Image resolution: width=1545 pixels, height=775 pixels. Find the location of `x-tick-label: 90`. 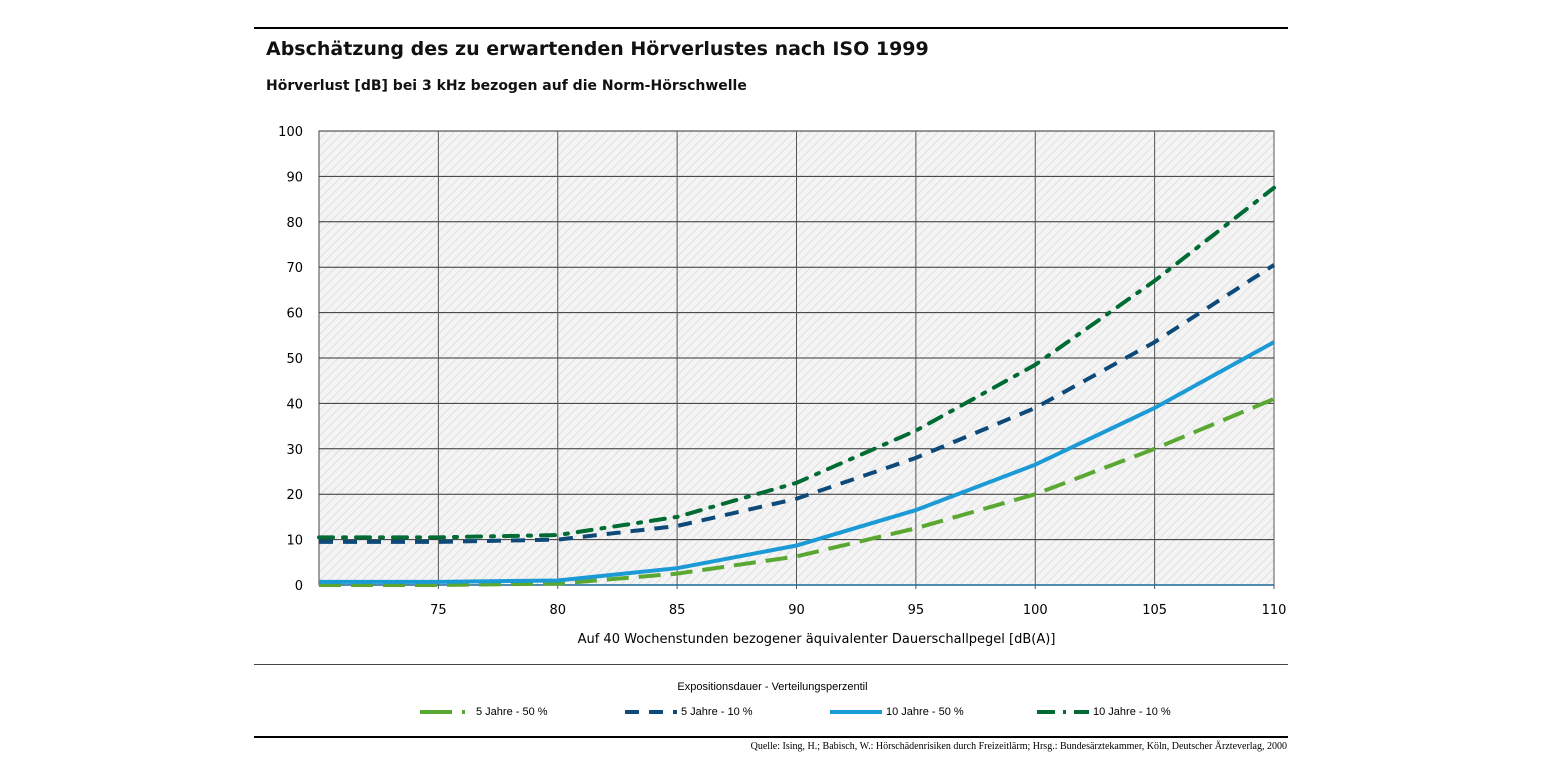

x-tick-label: 90 is located at coordinates (796, 610).